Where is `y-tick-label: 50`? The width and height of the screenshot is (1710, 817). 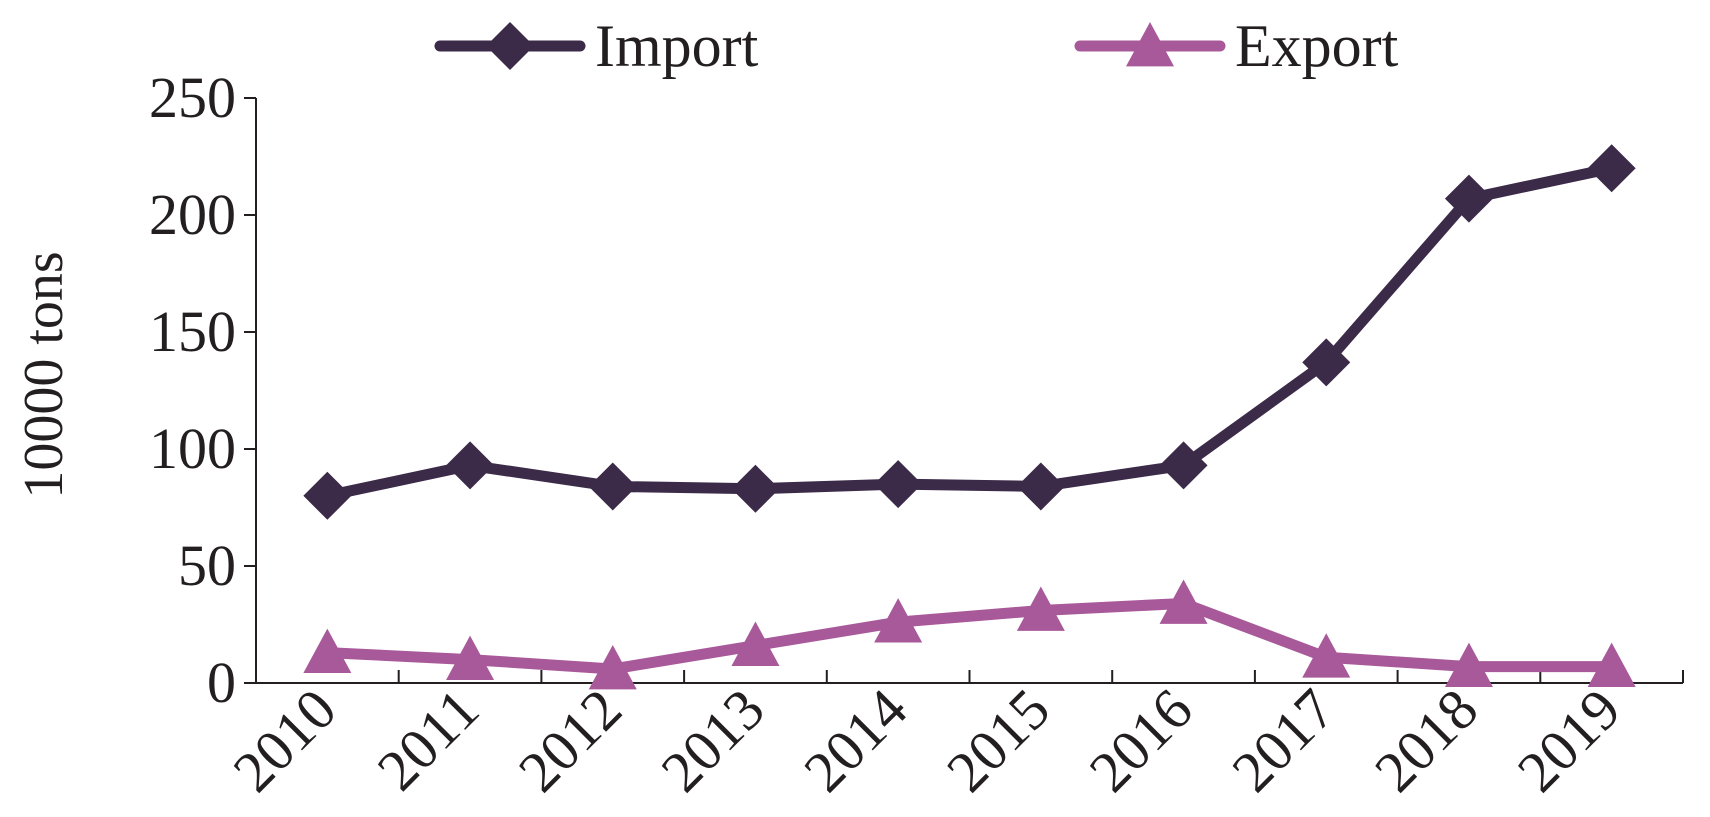 y-tick-label: 50 is located at coordinates (207, 565).